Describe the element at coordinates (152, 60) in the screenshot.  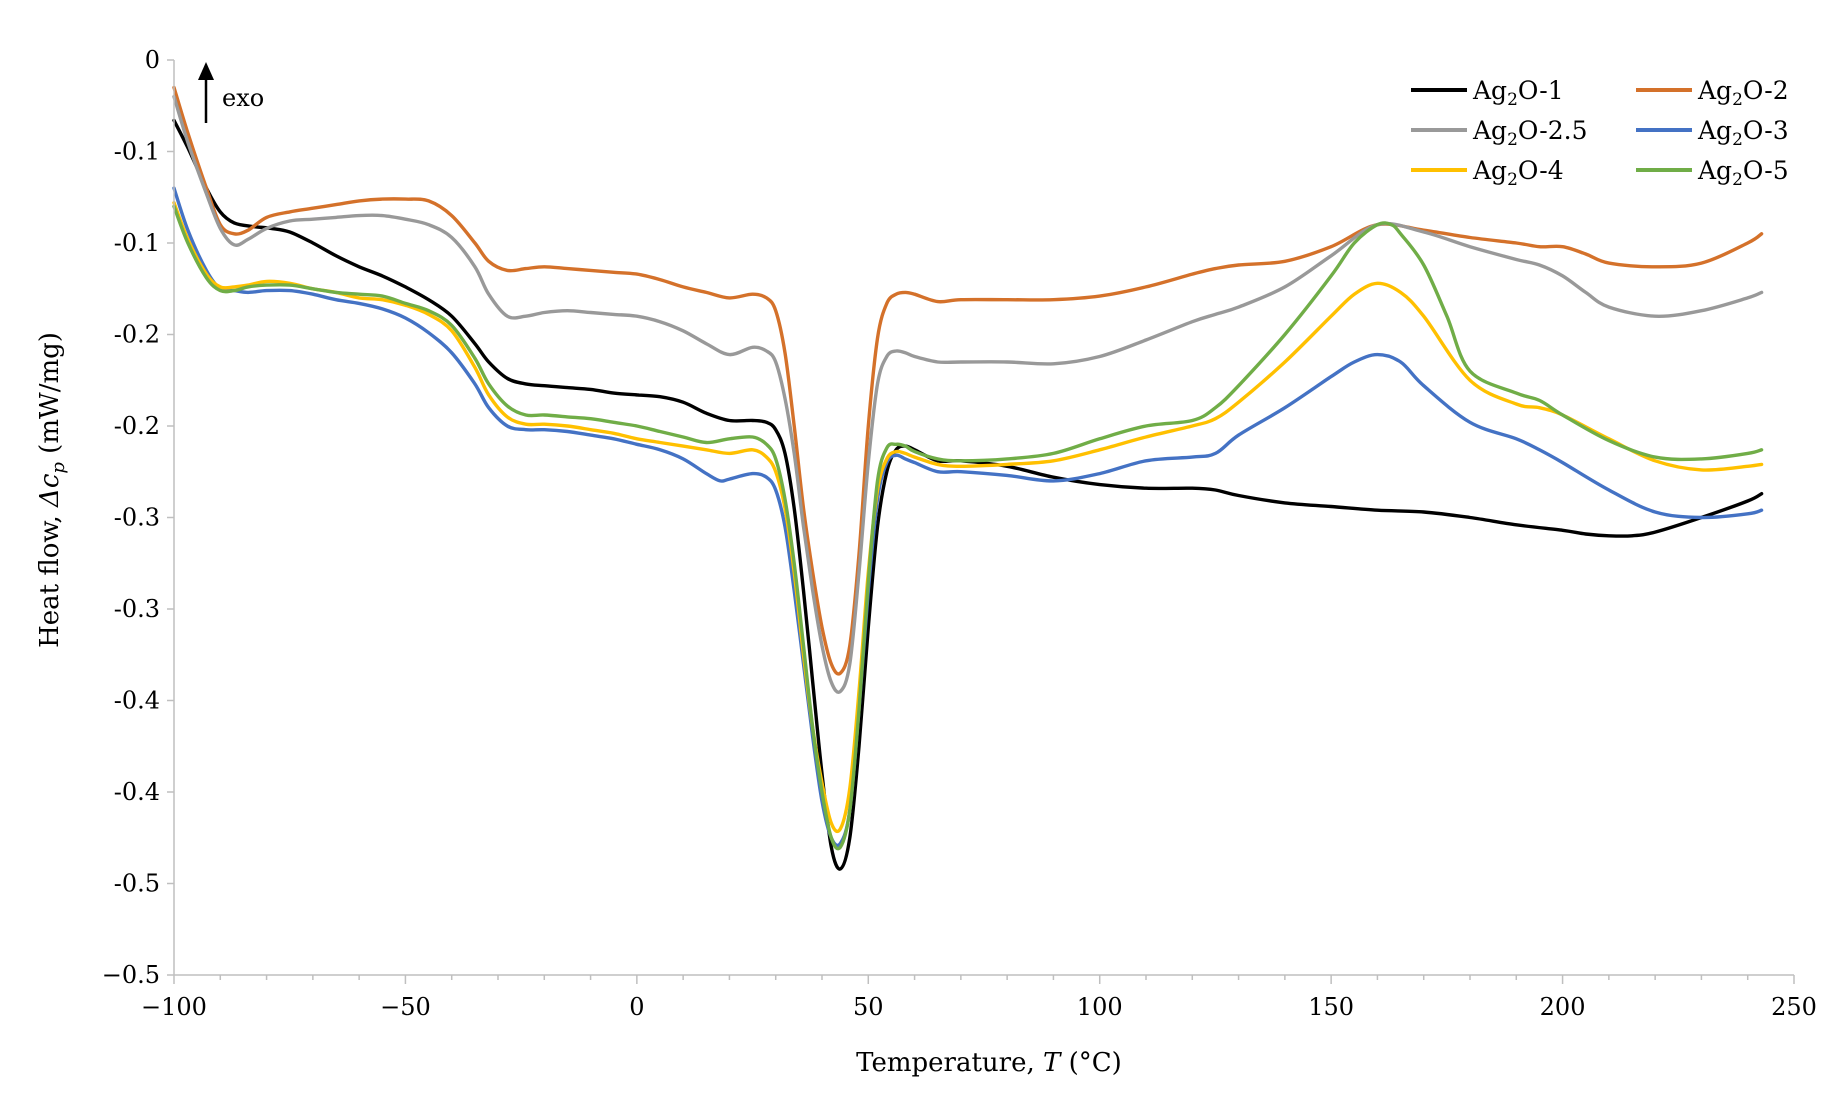
I see `y-tick-label: 0` at that location.